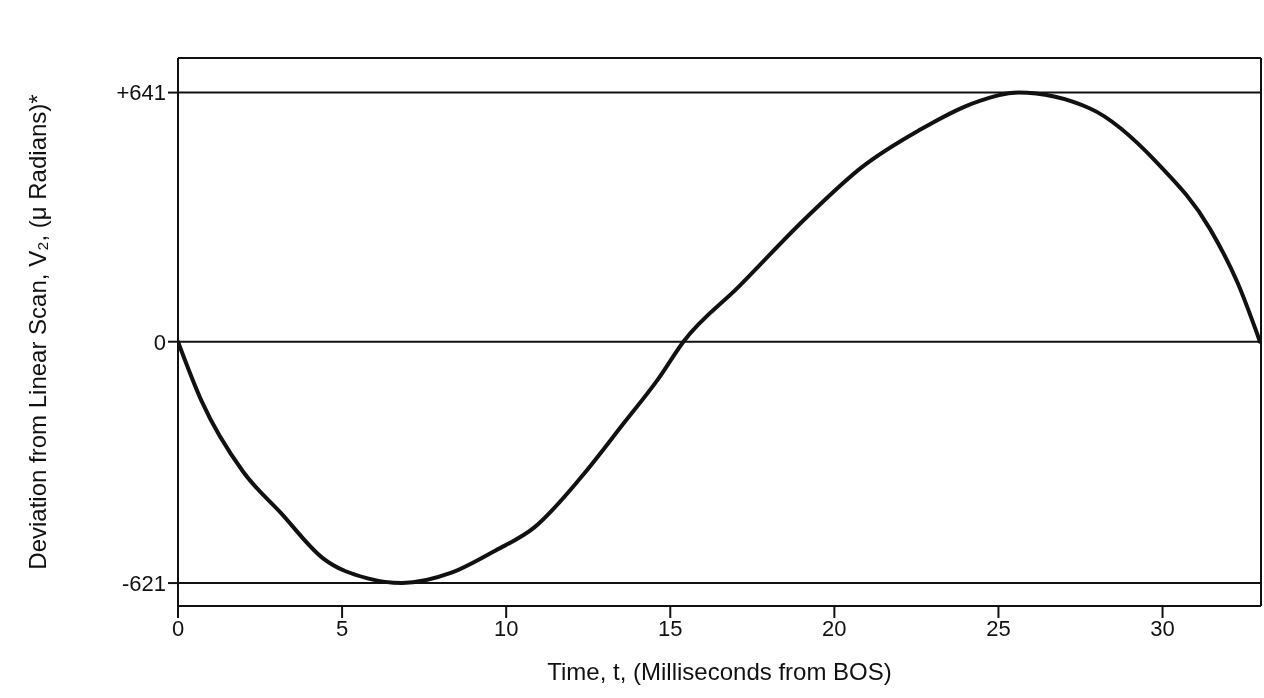 The width and height of the screenshot is (1264, 698). What do you see at coordinates (159, 342) in the screenshot?
I see `y-tick-label: 0` at bounding box center [159, 342].